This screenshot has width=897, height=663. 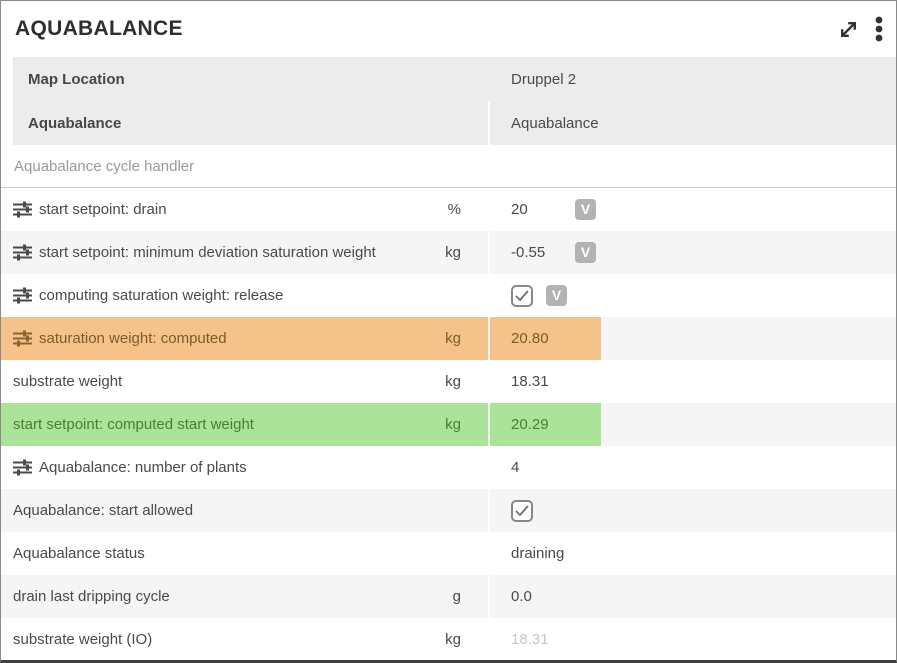 What do you see at coordinates (530, 338) in the screenshot?
I see `row-value: 20.80` at bounding box center [530, 338].